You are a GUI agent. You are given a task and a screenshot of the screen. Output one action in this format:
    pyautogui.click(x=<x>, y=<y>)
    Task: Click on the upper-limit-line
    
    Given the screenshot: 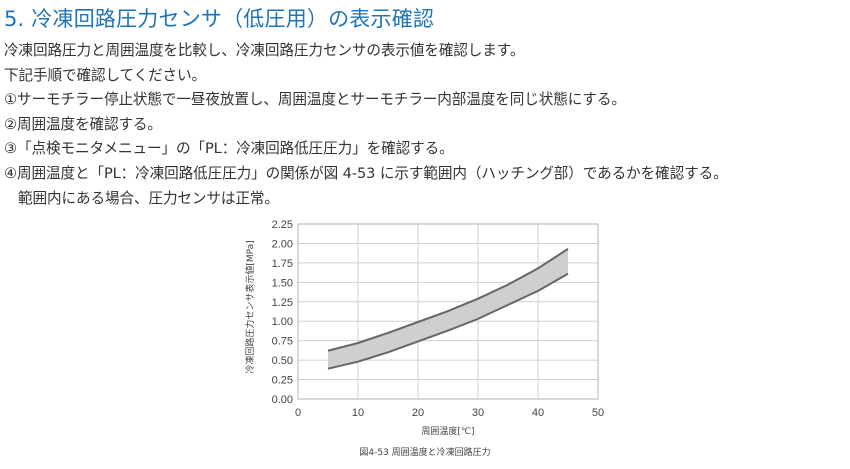 What is the action you would take?
    pyautogui.click(x=448, y=300)
    